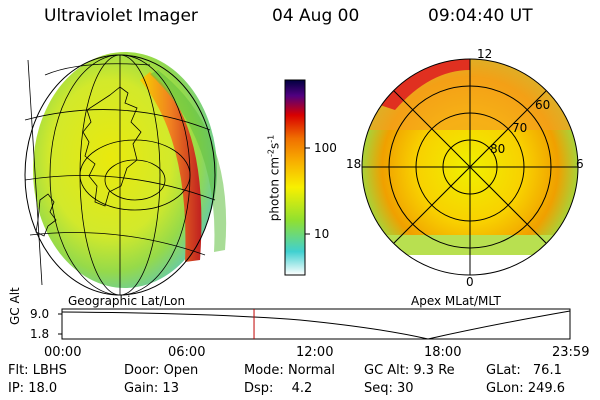 This screenshot has width=600, height=400. Describe the element at coordinates (443, 352) in the screenshot. I see `timeline-xtick-1800: 18:00` at that location.